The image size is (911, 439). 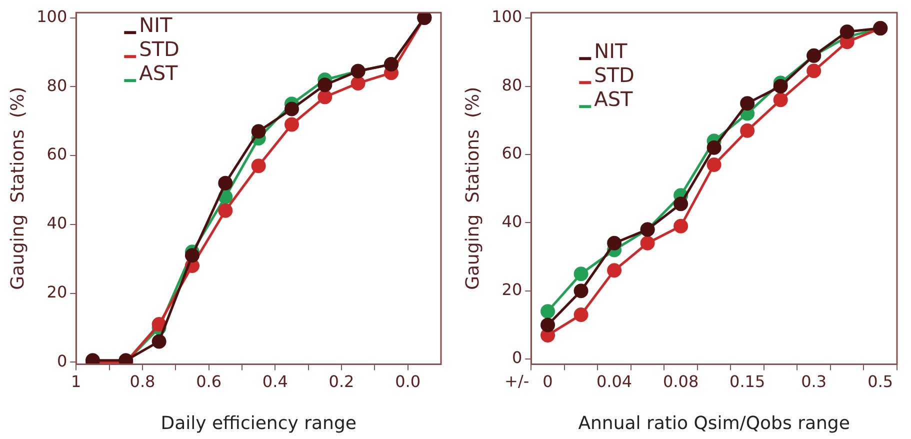 What do you see at coordinates (143, 381) in the screenshot?
I see `x-tick-label: 0.8` at bounding box center [143, 381].